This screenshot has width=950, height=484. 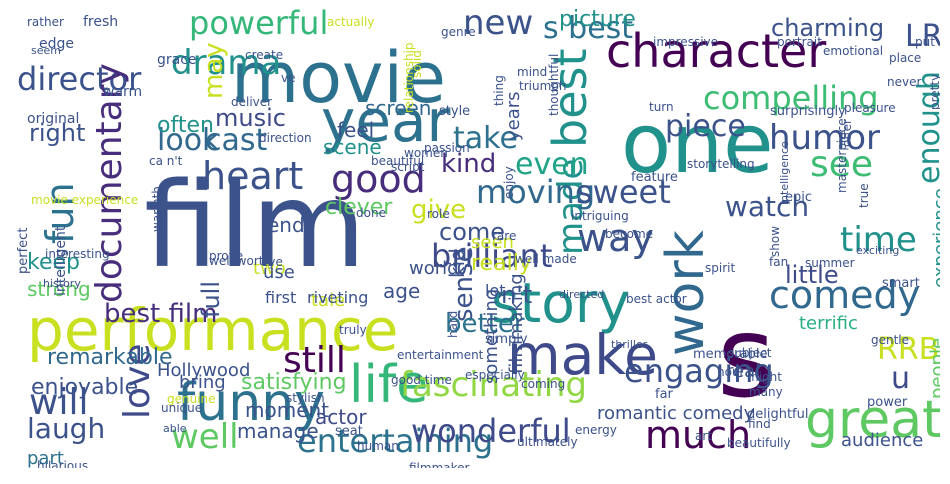 I want to click on word-eye: eye, so click(x=272, y=262).